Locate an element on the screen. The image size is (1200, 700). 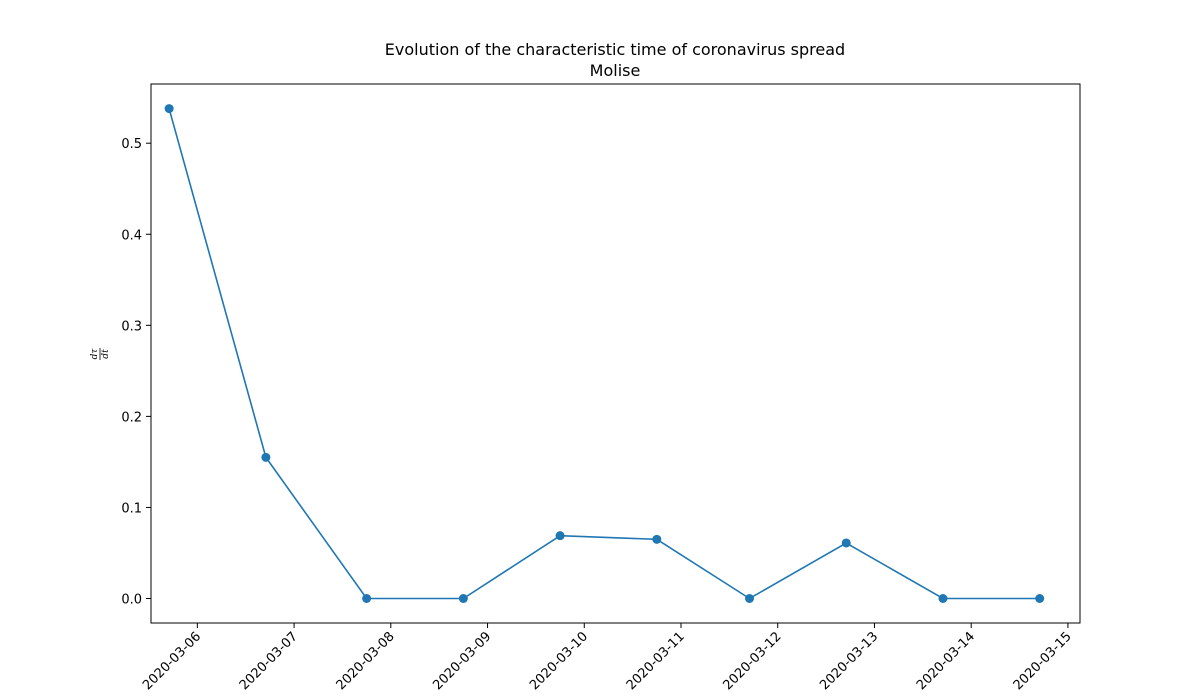
y-tick-label: 0.5 is located at coordinates (131, 144).